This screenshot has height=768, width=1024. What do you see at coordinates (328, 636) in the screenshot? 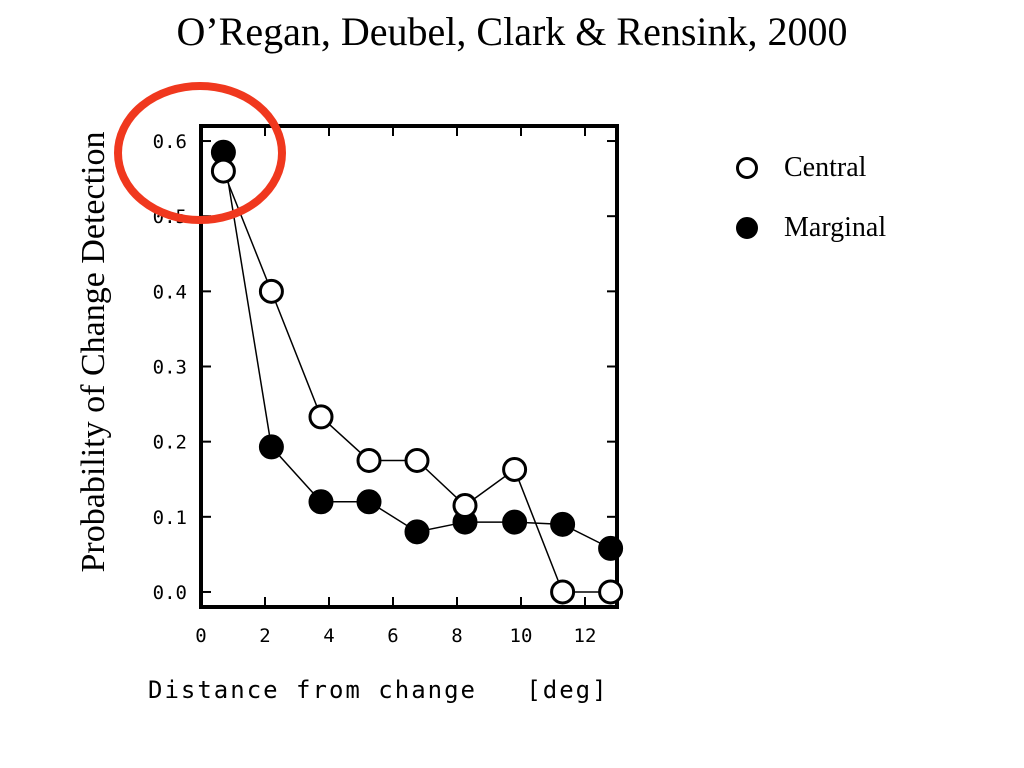
I see `x-tick-label: 4` at bounding box center [328, 636].